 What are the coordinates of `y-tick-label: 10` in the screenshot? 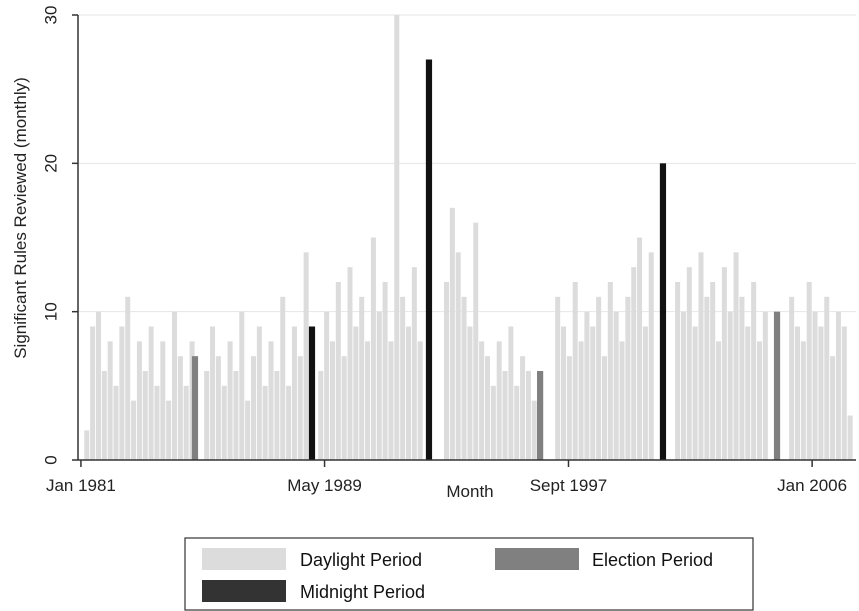 It's located at (50, 311).